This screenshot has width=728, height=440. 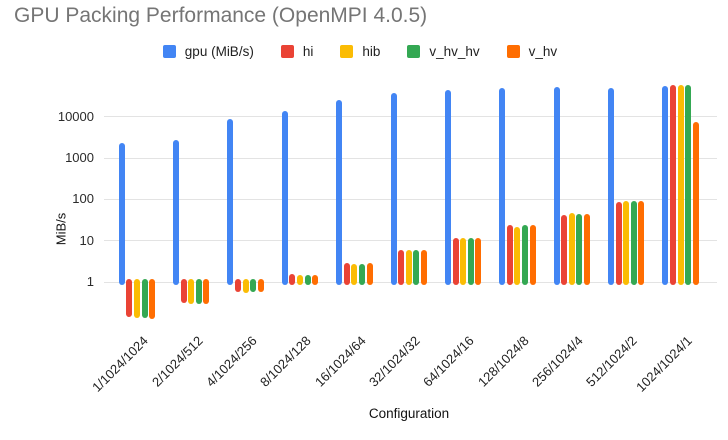 I want to click on bar-hib-16/1024/64, so click(x=354, y=274).